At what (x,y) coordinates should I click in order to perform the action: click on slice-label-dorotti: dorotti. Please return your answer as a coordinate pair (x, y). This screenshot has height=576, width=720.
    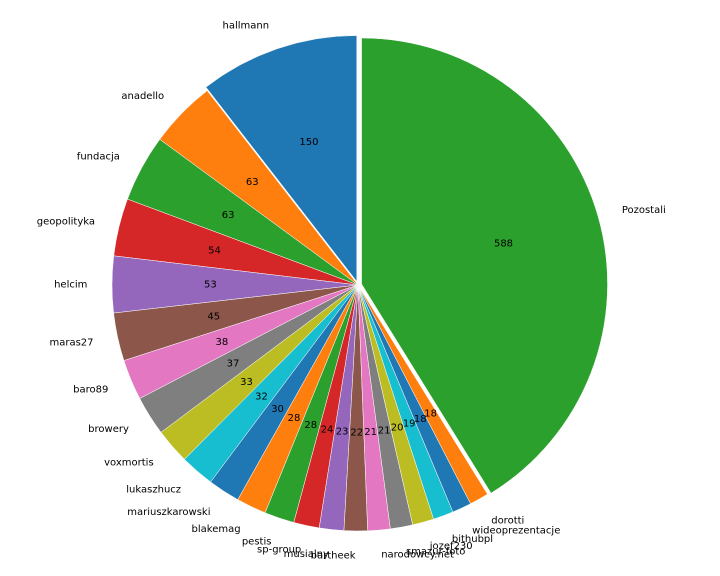
    Looking at the image, I should click on (507, 521).